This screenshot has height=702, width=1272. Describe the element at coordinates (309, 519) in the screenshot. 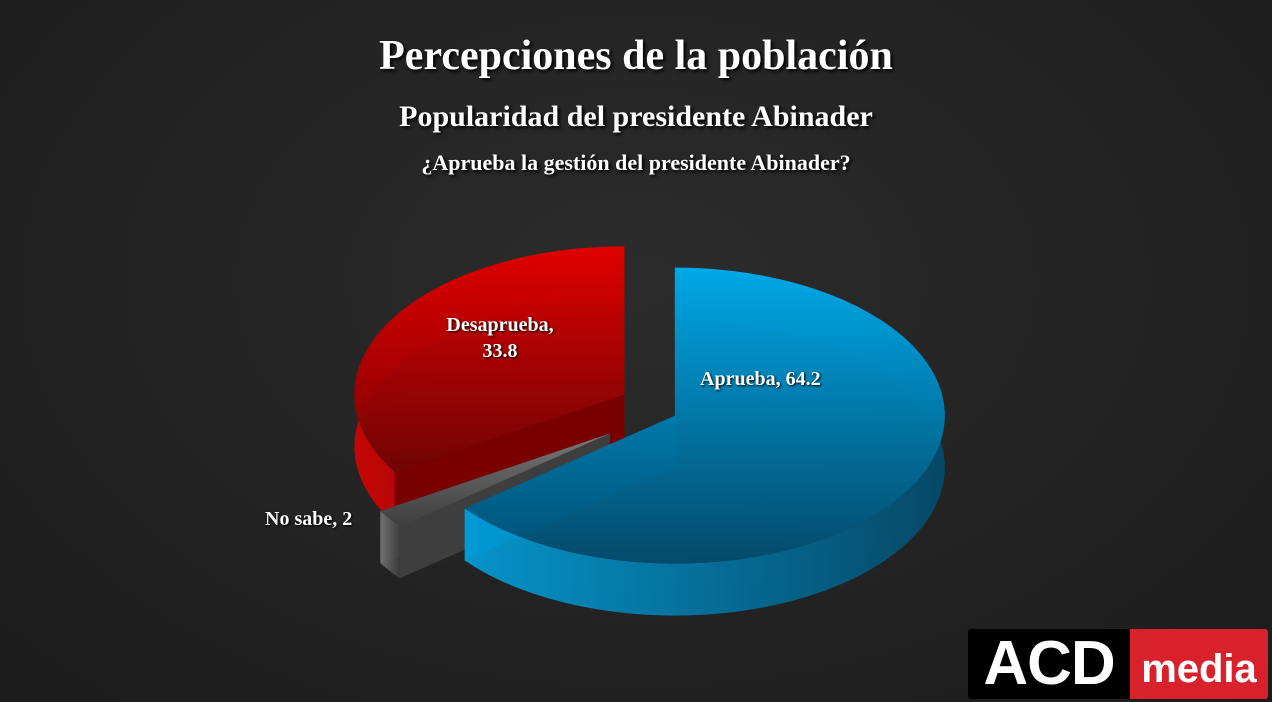

I see `label-no-sabe: No sabe, 2` at that location.